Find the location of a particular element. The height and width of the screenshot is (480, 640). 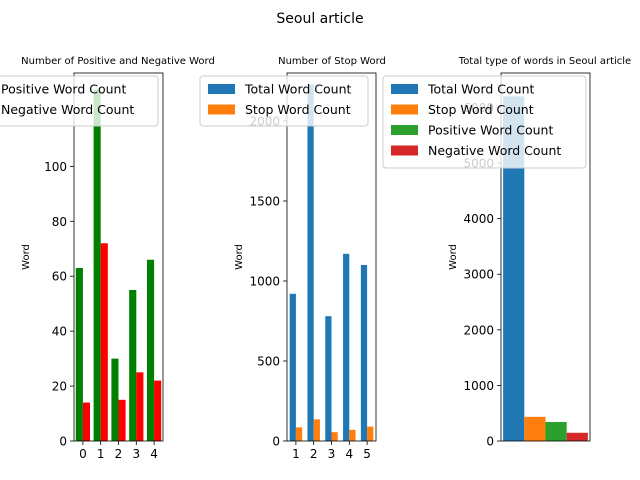

y-tick-label: 1500 is located at coordinates (264, 202).